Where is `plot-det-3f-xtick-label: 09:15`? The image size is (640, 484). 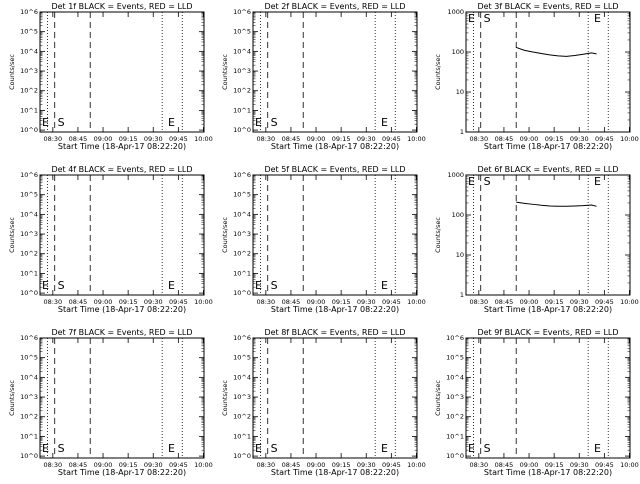 plot-det-3f-xtick-label: 09:15 is located at coordinates (554, 139).